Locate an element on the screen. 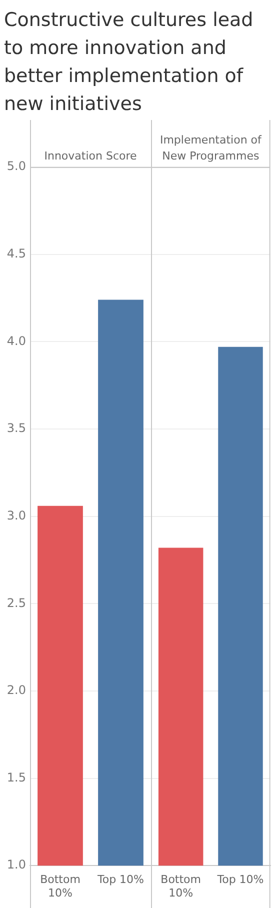 This screenshot has width=272, height=908. chart-subtitle: Implementation of New Programmes is located at coordinates (211, 147).